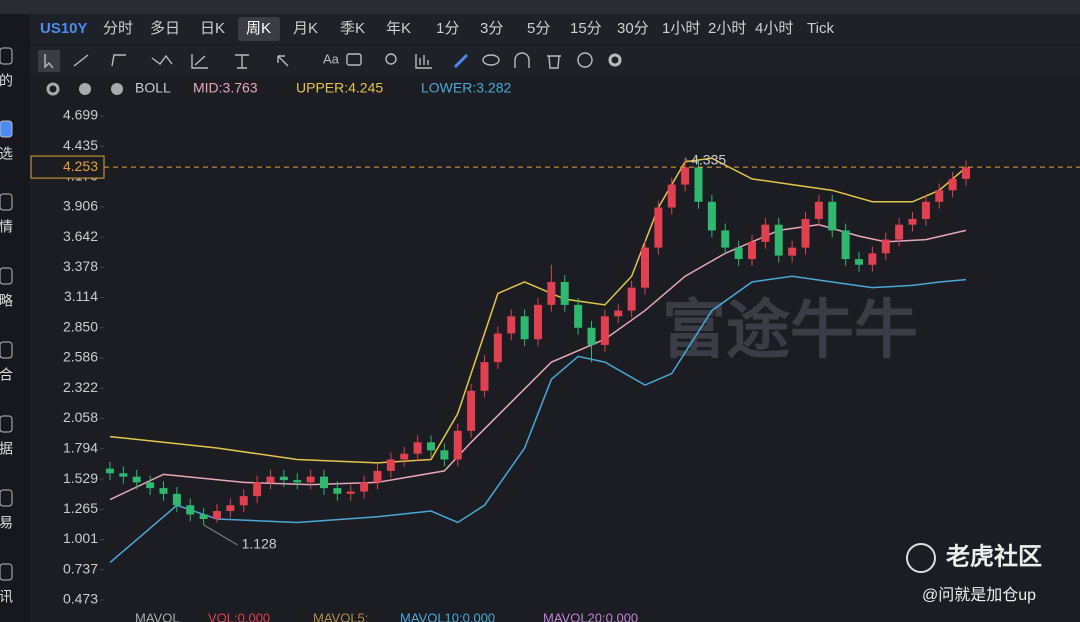 The image size is (1080, 622). I want to click on settings-tool, so click(615, 60).